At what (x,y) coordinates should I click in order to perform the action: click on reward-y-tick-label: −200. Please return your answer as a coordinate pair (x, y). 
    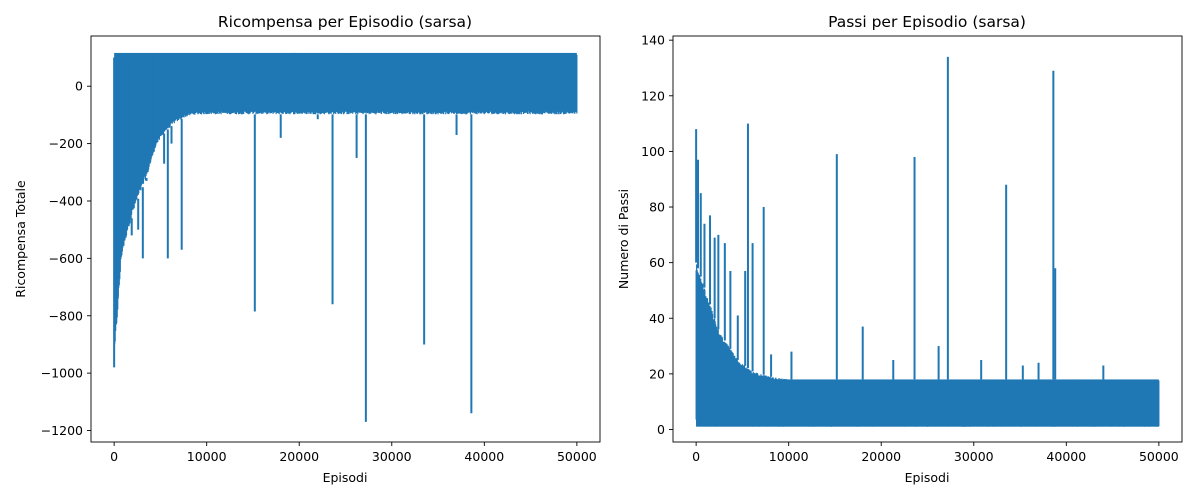
    Looking at the image, I should click on (66, 143).